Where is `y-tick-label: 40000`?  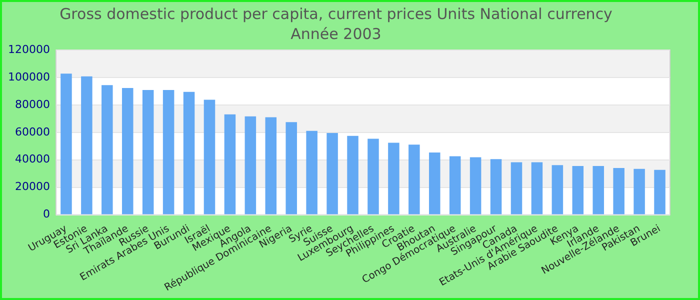 y-tick-label: 40000 is located at coordinates (32, 159).